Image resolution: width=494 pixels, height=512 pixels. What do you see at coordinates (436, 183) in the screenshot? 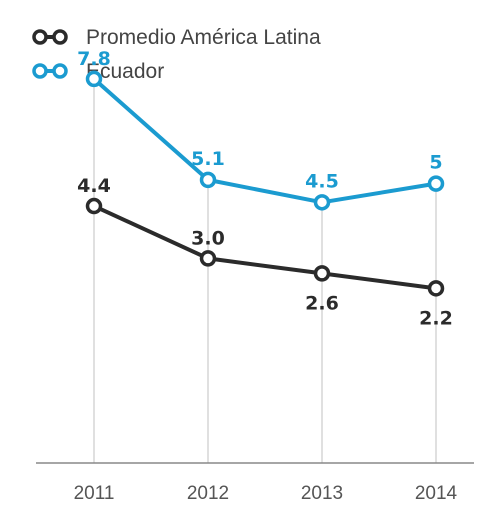
I see `data-point-ecuador-2014` at bounding box center [436, 183].